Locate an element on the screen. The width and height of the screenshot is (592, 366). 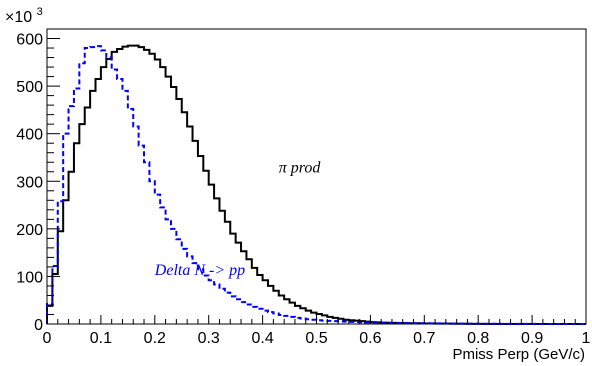
x-axis-title: Pmiss Perp (GeV/c) is located at coordinates (518, 354).